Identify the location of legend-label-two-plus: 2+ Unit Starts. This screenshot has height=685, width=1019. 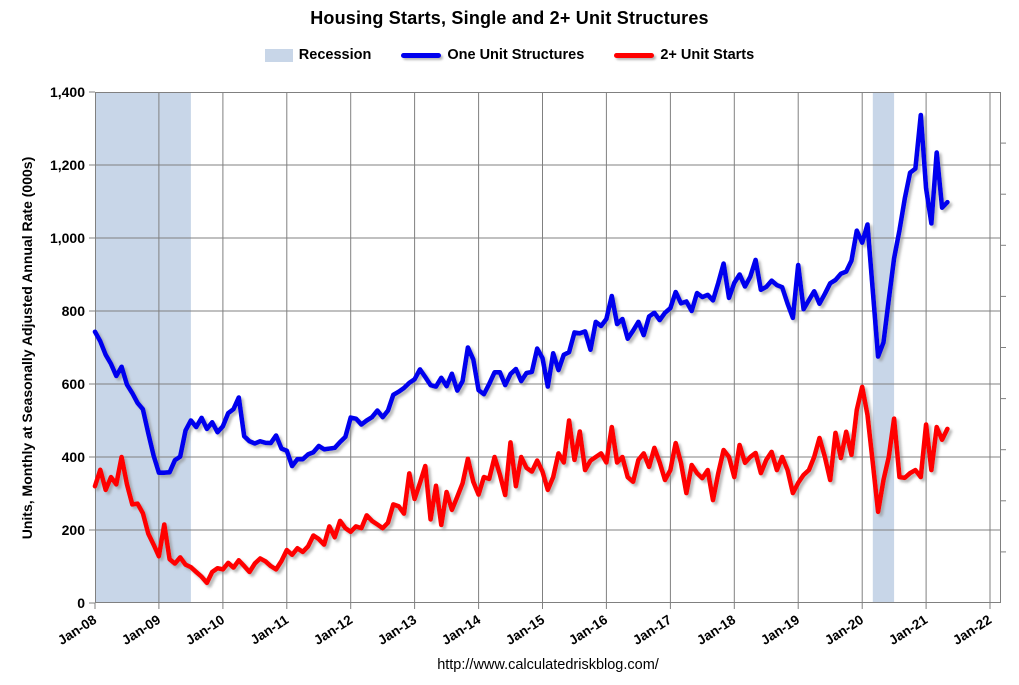
(707, 55).